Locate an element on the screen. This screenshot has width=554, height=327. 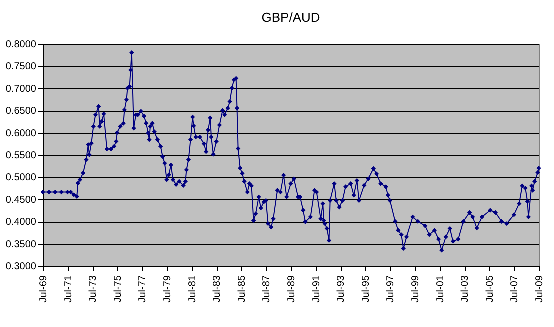
y-tick-label: 0.6000 is located at coordinates (21, 134).